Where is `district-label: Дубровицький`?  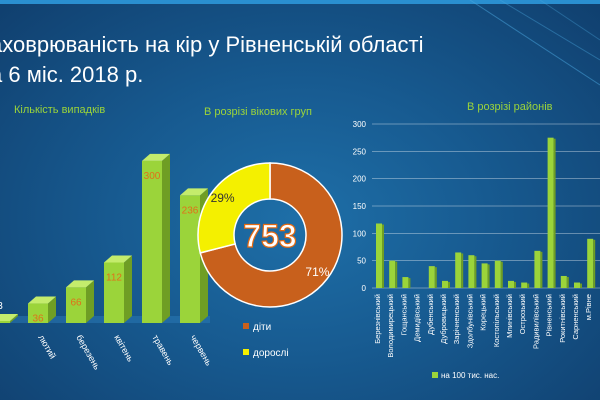 district-label: Дубровицький is located at coordinates (443, 319).